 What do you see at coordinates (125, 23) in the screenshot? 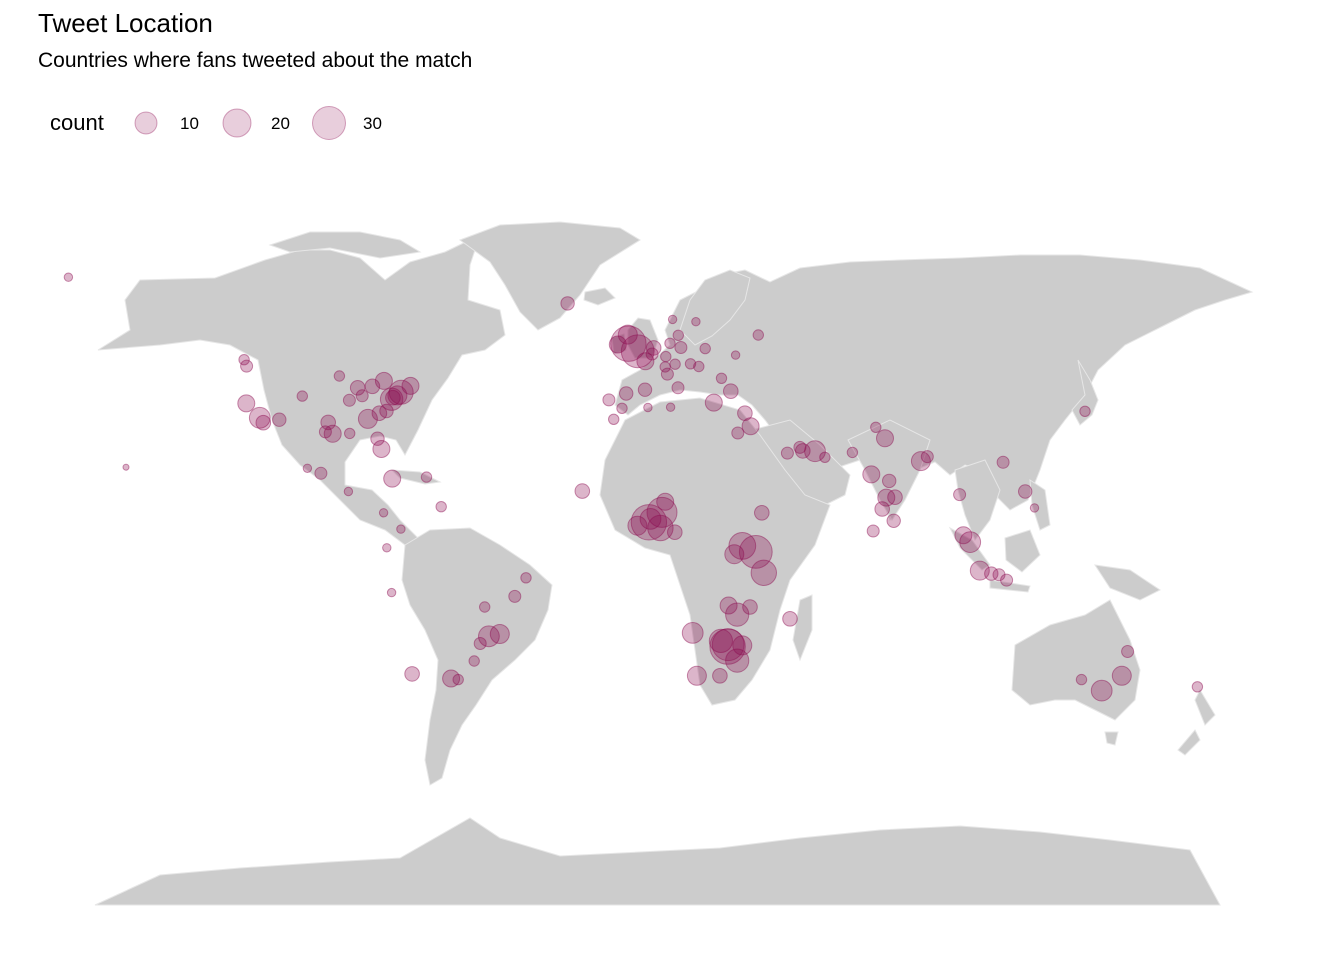
I see `chart-title: Tweet Location` at bounding box center [125, 23].